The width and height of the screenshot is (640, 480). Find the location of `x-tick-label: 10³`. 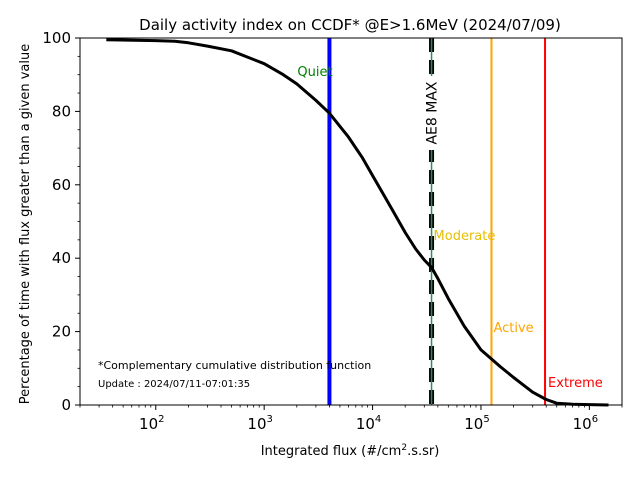

x-tick-label: 10³ is located at coordinates (259, 423).